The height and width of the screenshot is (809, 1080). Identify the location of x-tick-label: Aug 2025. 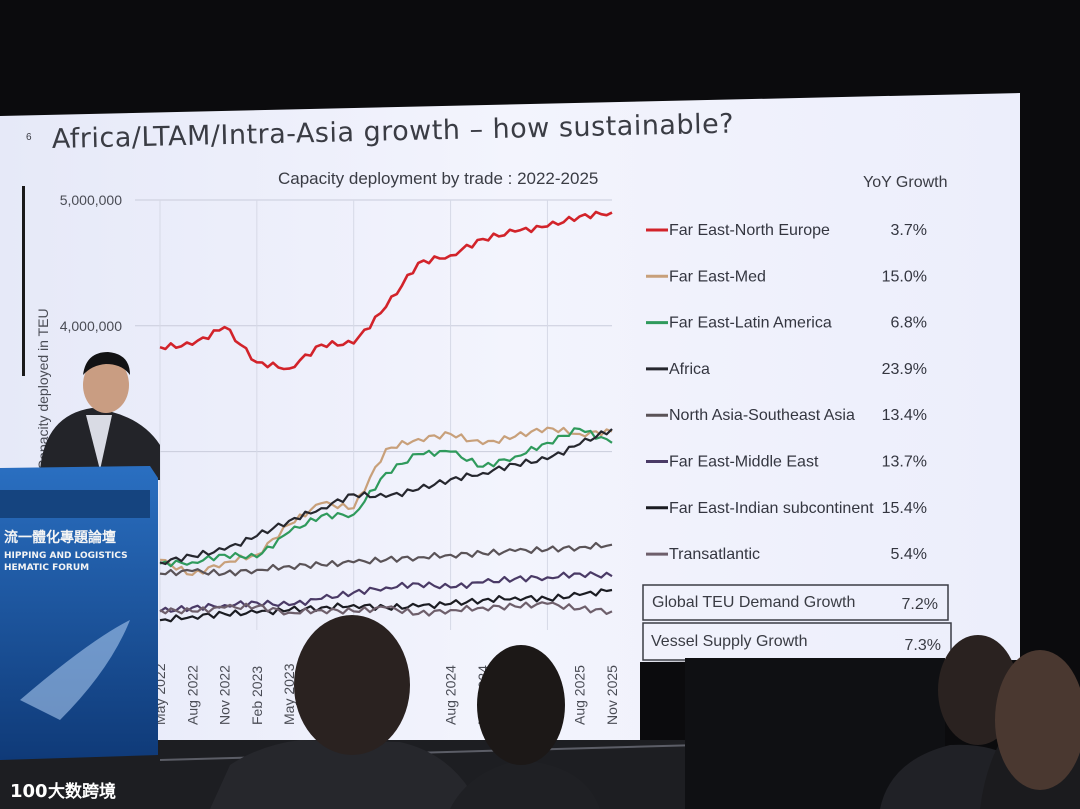
(580, 695).